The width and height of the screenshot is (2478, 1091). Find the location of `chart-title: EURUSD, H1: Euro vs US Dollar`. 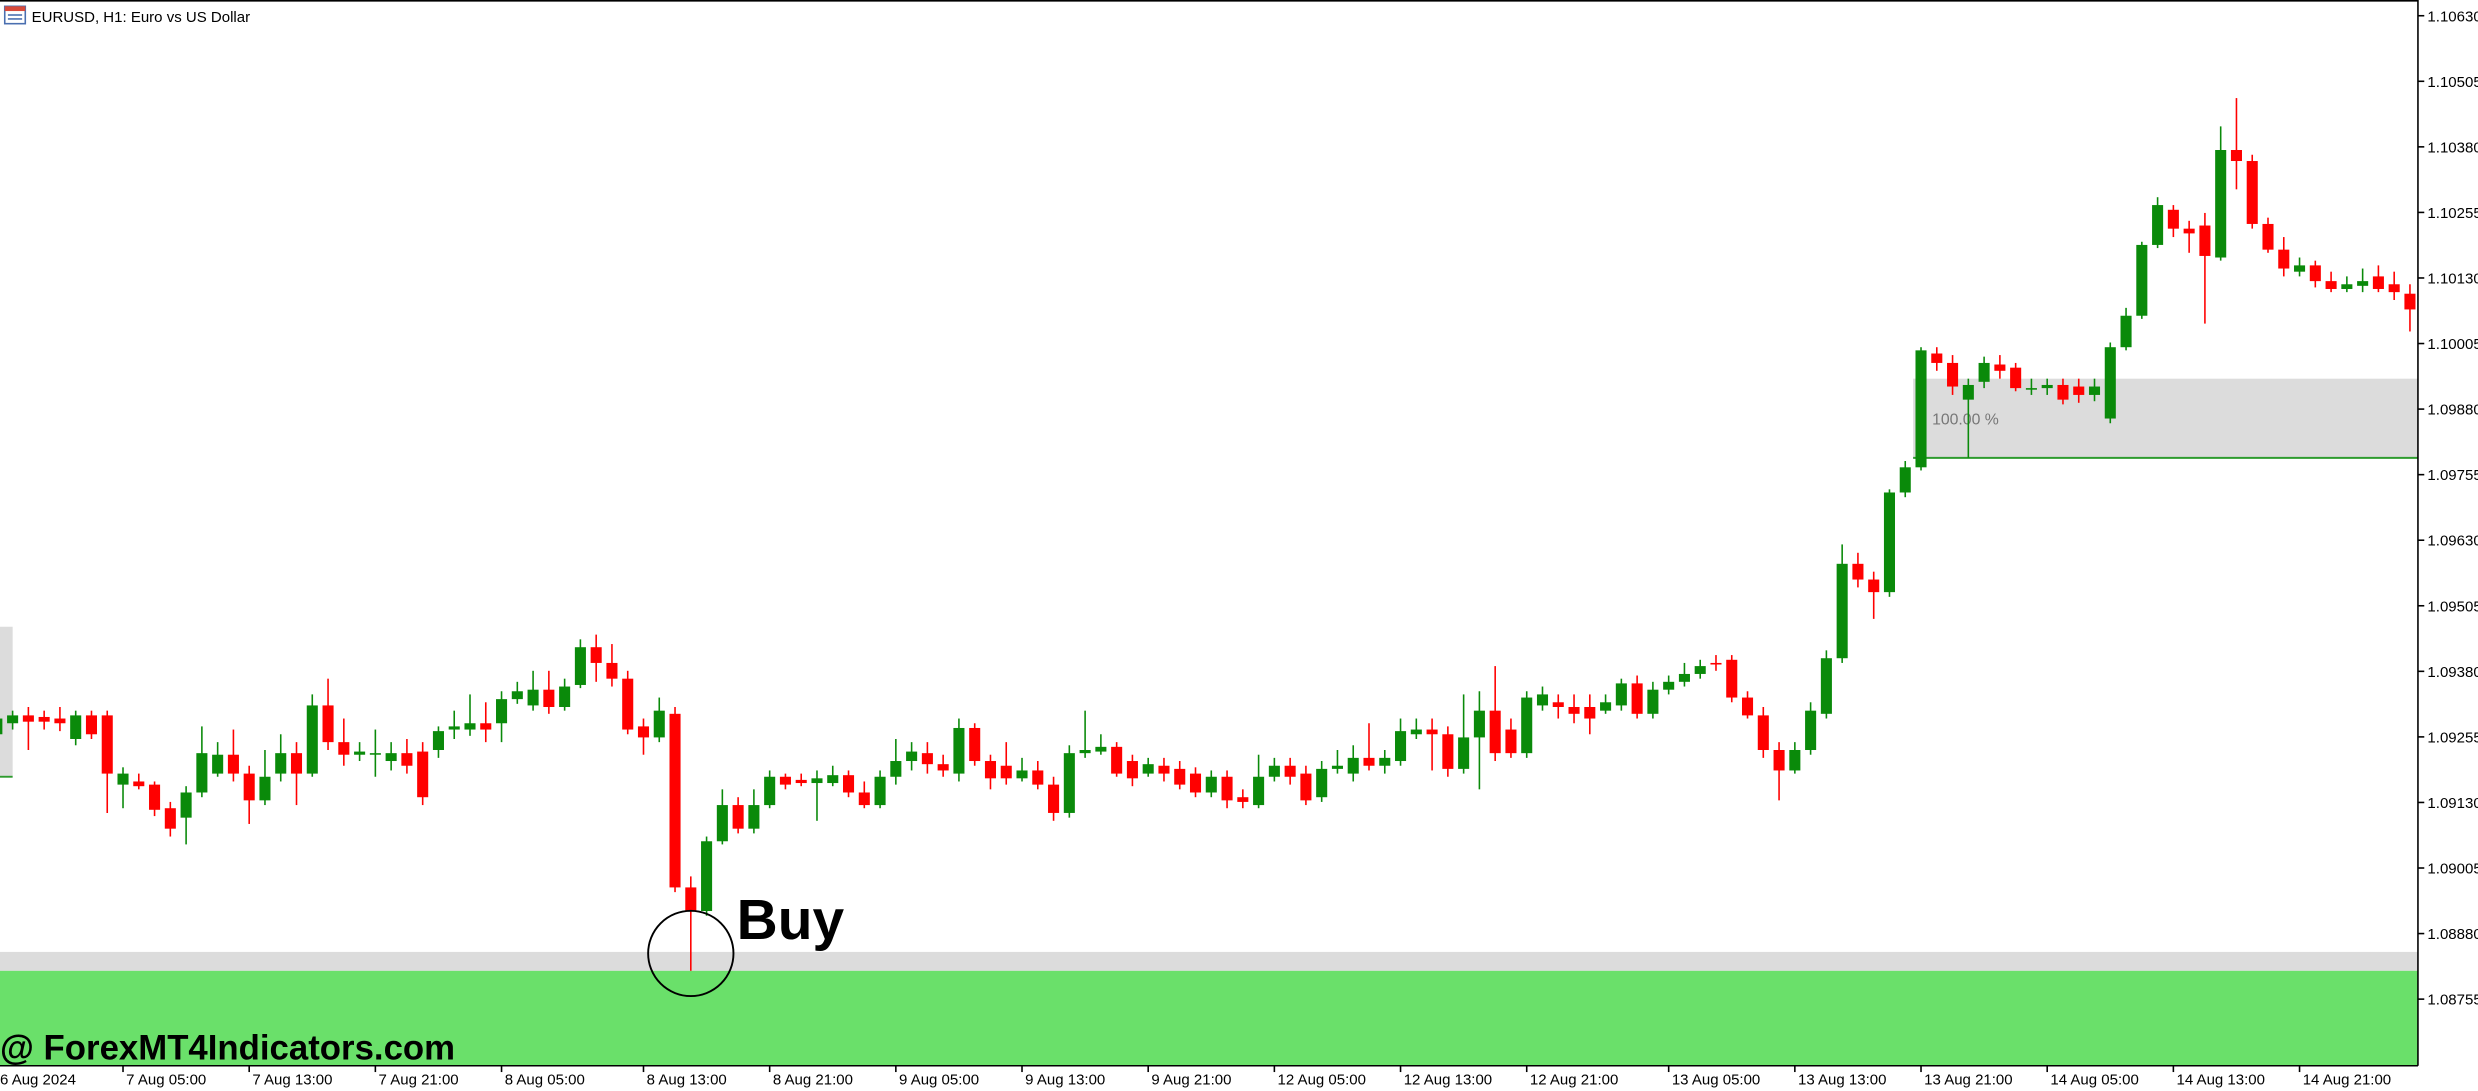

chart-title: EURUSD, H1: Euro vs US Dollar is located at coordinates (141, 17).